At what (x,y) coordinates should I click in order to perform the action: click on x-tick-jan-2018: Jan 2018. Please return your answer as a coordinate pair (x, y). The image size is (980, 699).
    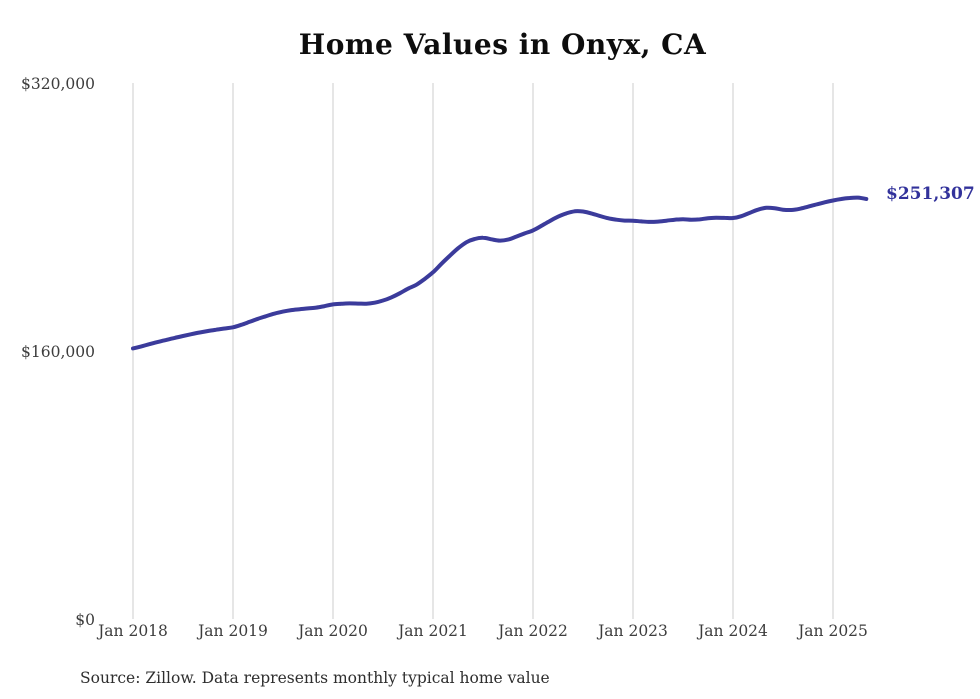
    Looking at the image, I should click on (133, 631).